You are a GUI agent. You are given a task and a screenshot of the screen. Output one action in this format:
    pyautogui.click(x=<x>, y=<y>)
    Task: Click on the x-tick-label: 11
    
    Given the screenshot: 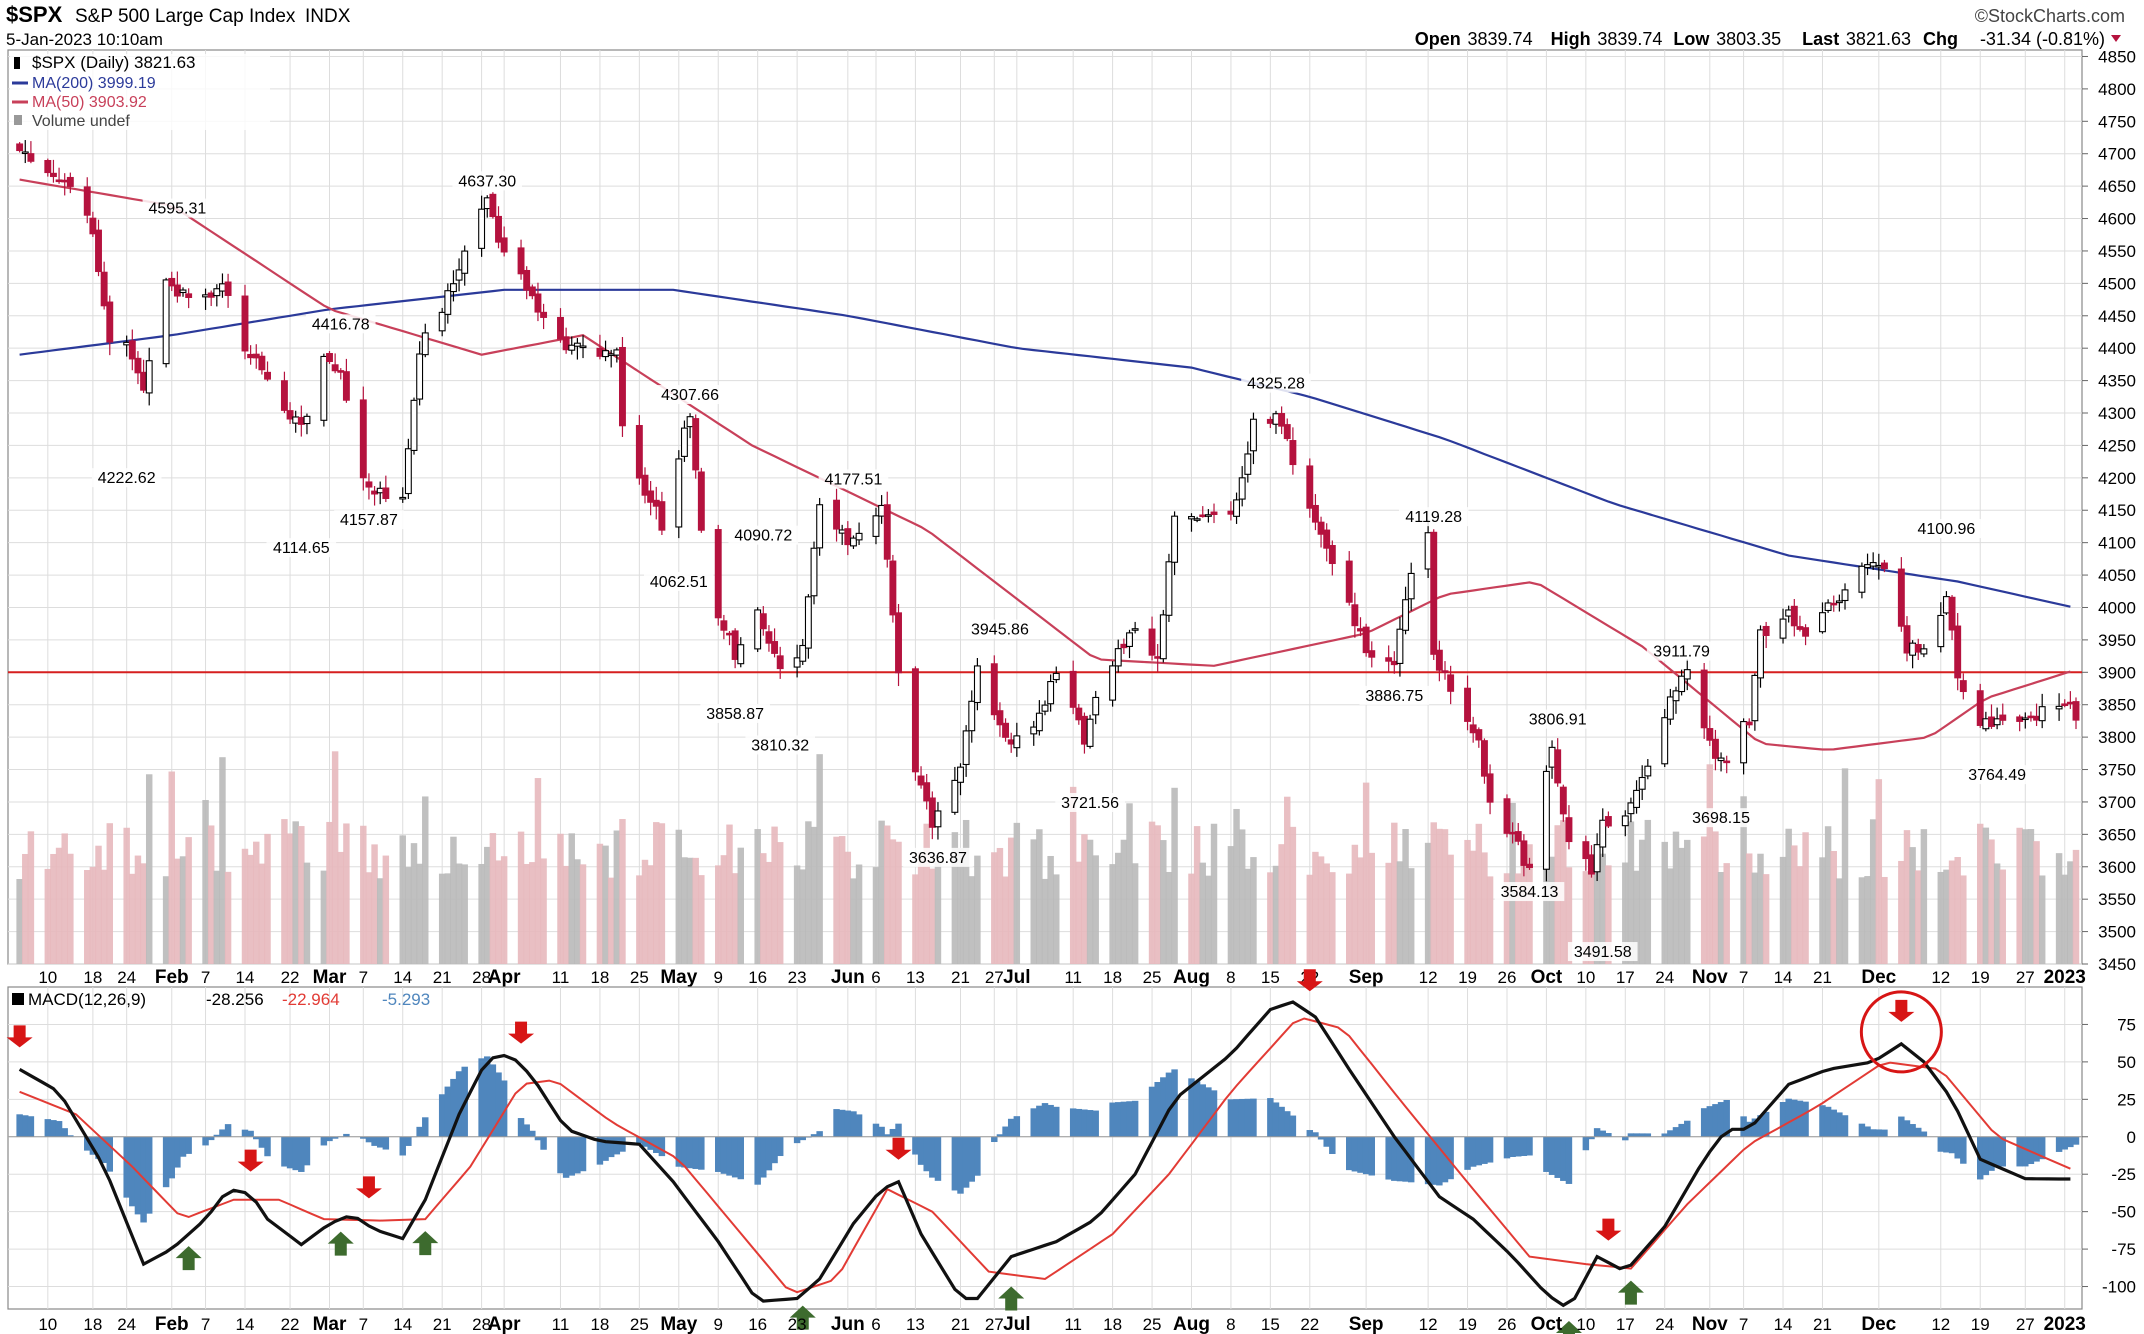 What is the action you would take?
    pyautogui.click(x=1073, y=977)
    